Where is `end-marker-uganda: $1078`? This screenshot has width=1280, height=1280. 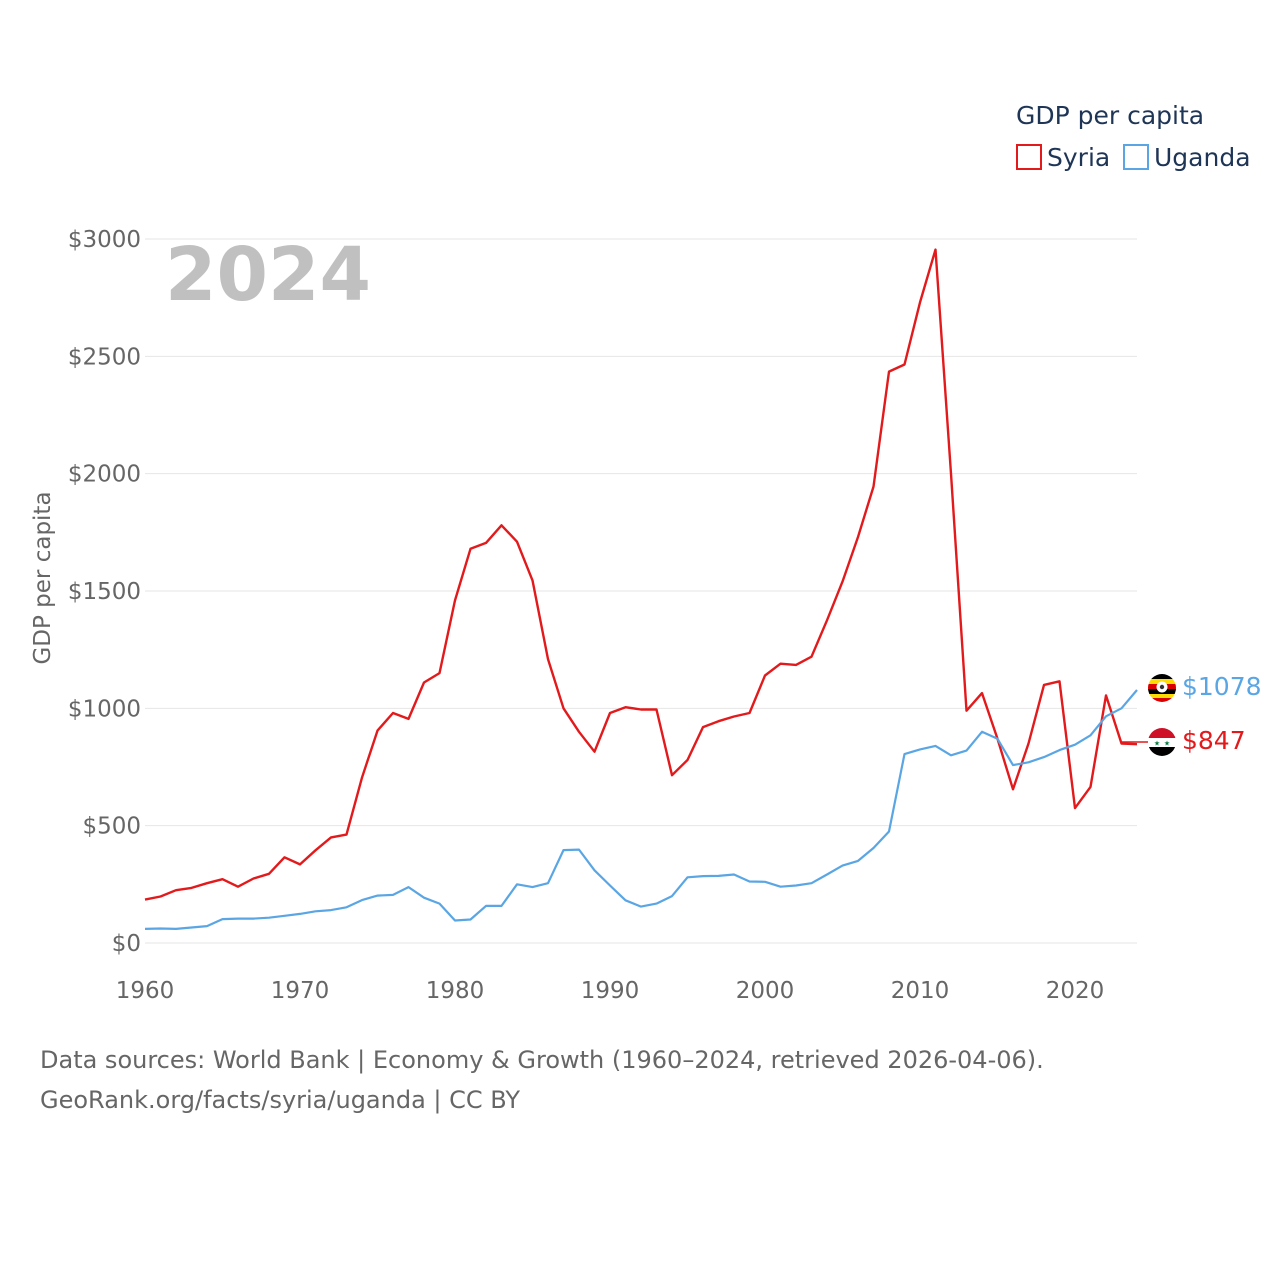
end-marker-uganda: $1078 is located at coordinates (1205, 687).